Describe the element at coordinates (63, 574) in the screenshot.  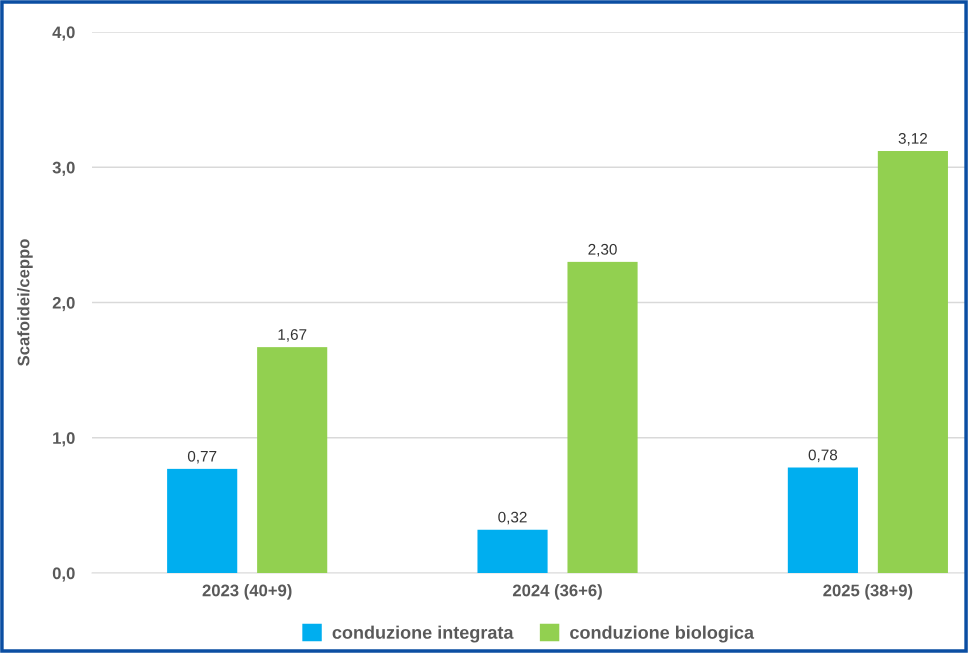
I see `y-tick-label: 0,0` at that location.